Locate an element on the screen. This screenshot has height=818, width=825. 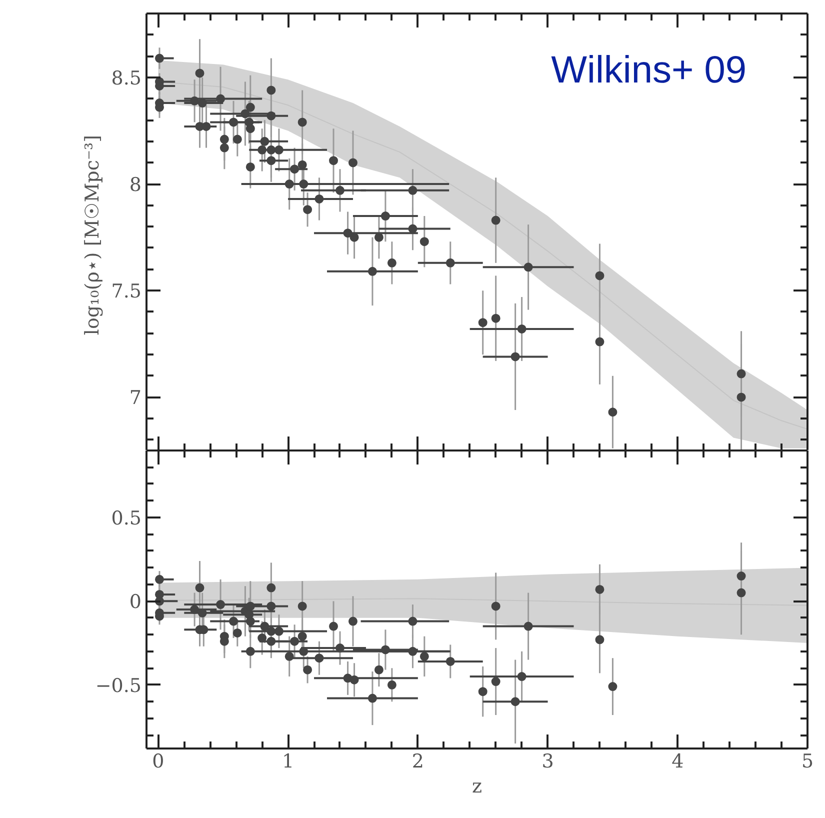
x-tick-label: 0 is located at coordinates (158, 761).